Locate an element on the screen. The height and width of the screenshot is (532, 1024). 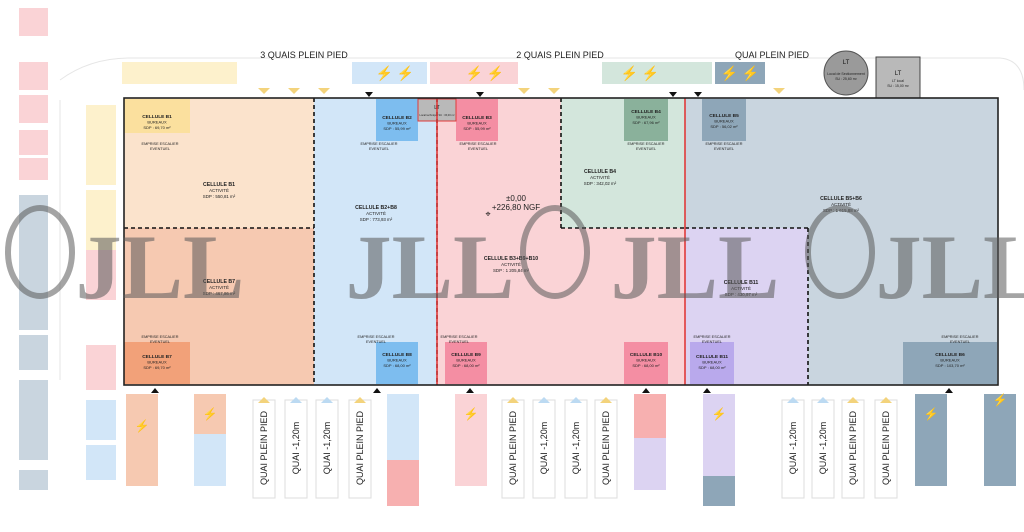
office-b5 is located at coordinates (724, 120).